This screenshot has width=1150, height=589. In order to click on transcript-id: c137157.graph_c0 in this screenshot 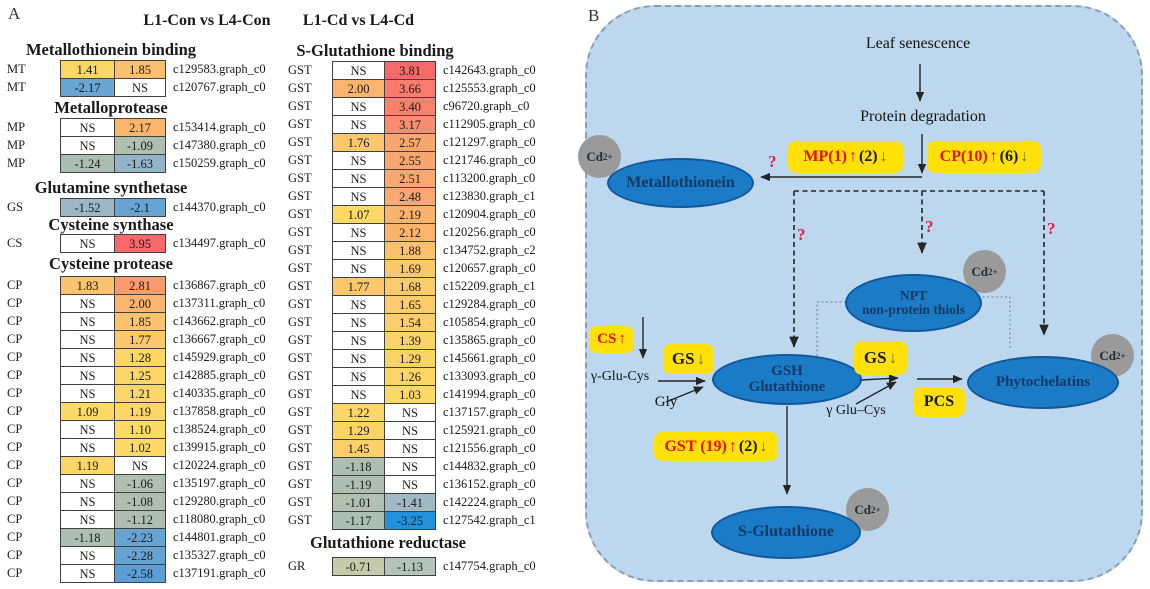, I will do `click(489, 412)`.